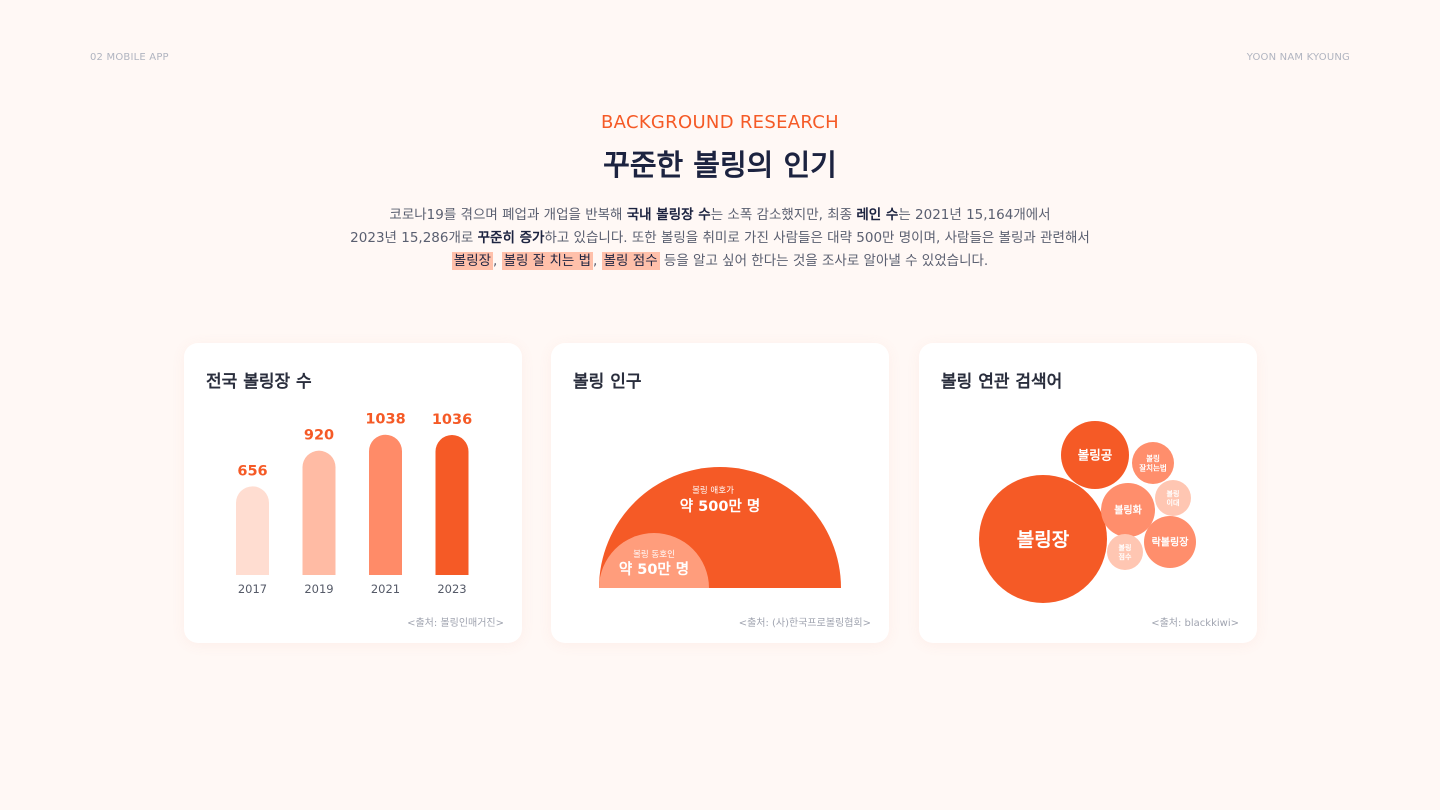 Image resolution: width=1440 pixels, height=810 pixels. I want to click on bar-value-label: 1038, so click(385, 420).